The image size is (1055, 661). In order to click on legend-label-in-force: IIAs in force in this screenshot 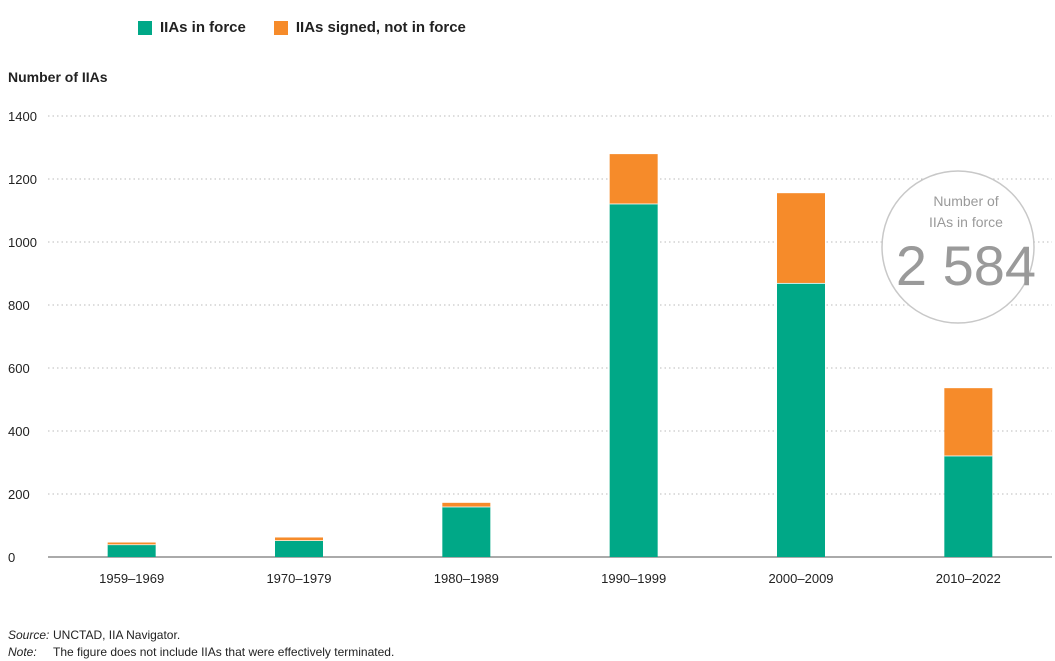, I will do `click(203, 27)`.